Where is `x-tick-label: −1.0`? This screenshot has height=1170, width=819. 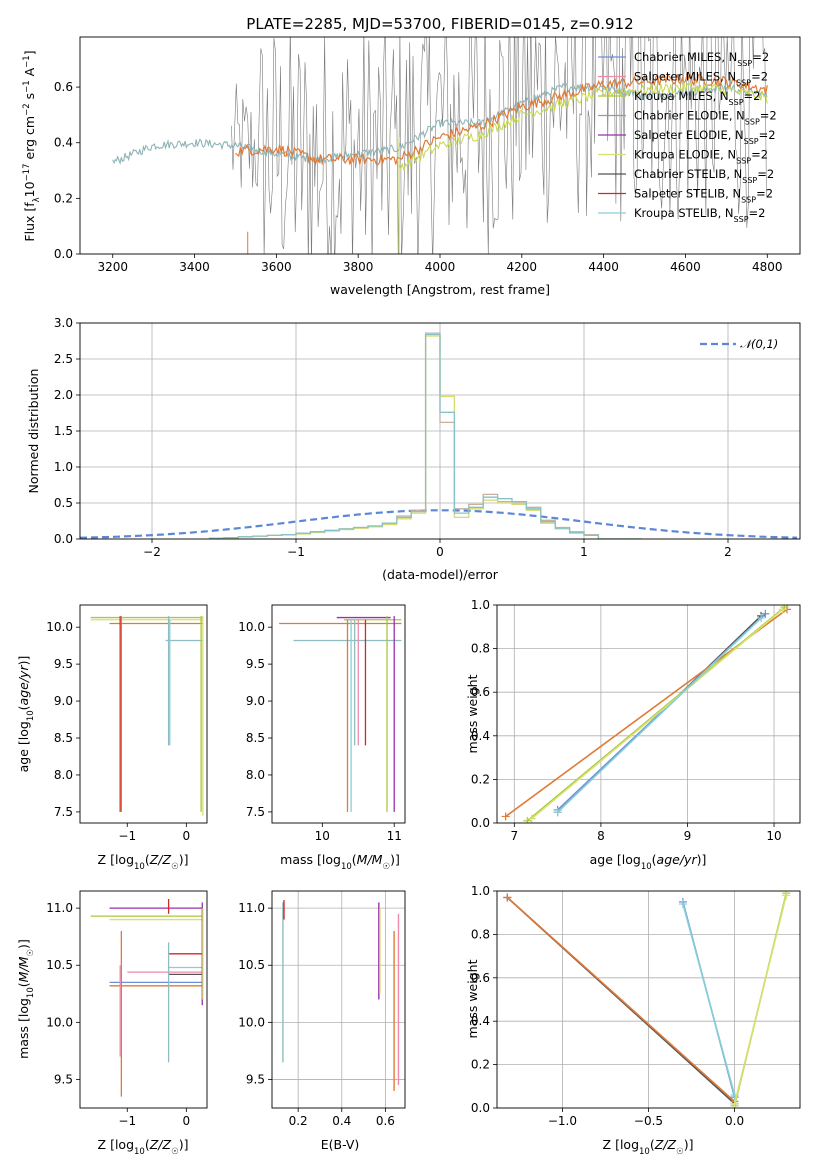
x-tick-label: −1.0 is located at coordinates (562, 1121).